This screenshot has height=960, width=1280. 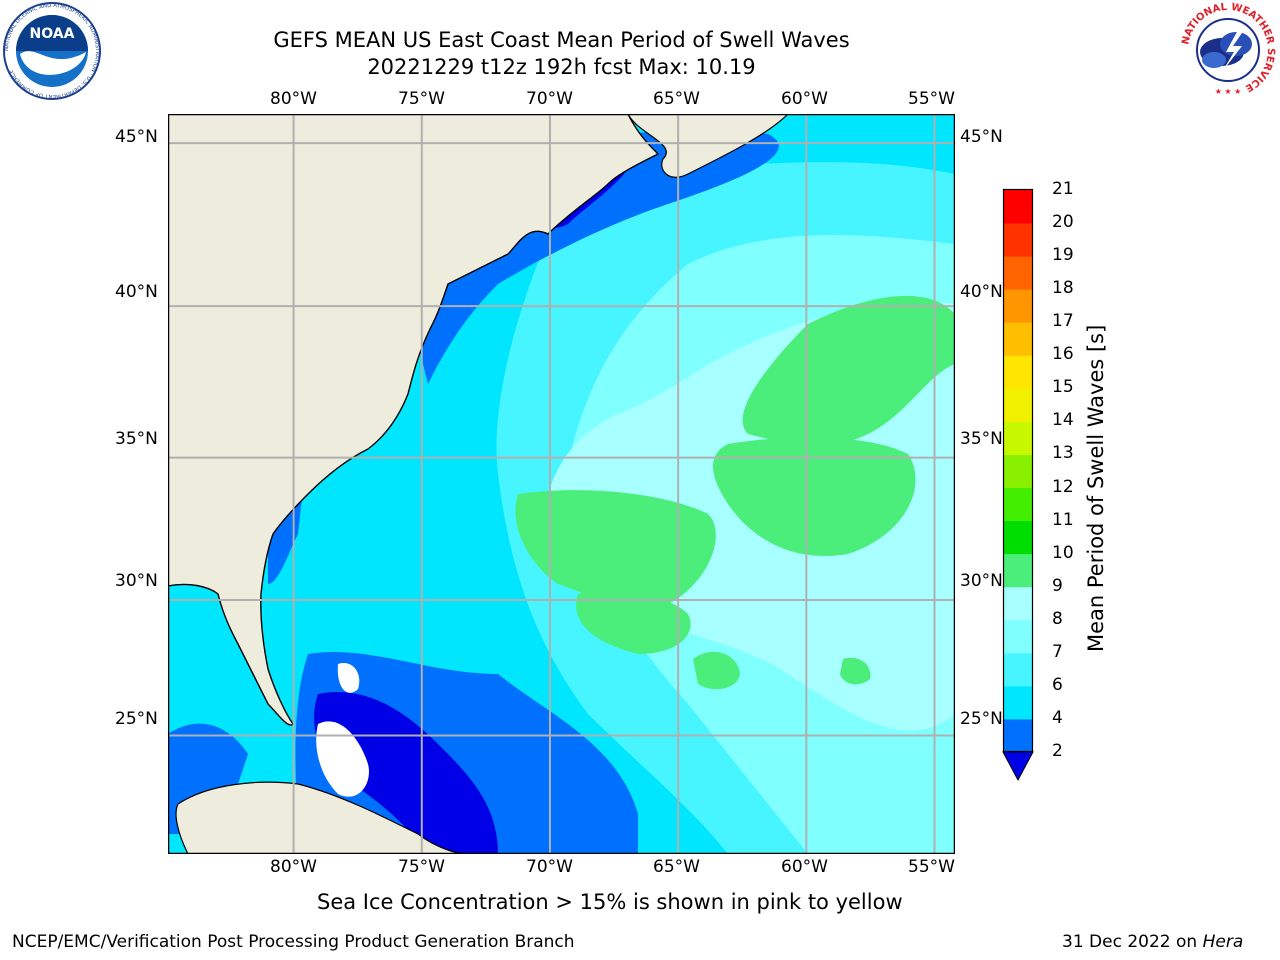 What do you see at coordinates (1057, 684) in the screenshot?
I see `colorbar-tick-label: 6` at bounding box center [1057, 684].